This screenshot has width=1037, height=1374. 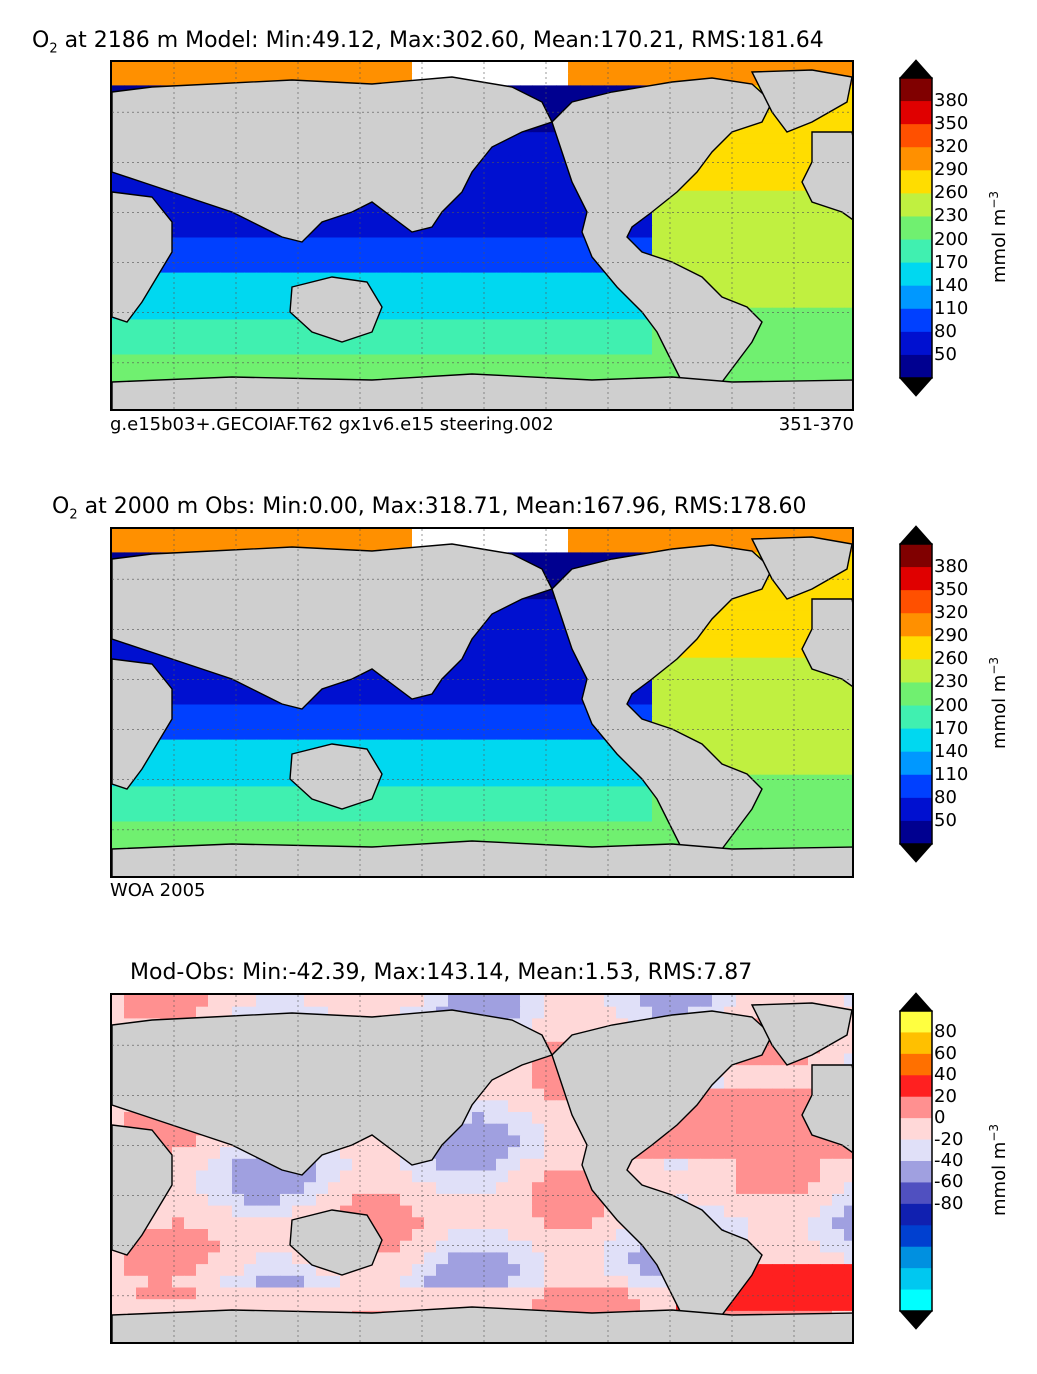 I want to click on panel-1-colorbar, so click(x=916, y=228).